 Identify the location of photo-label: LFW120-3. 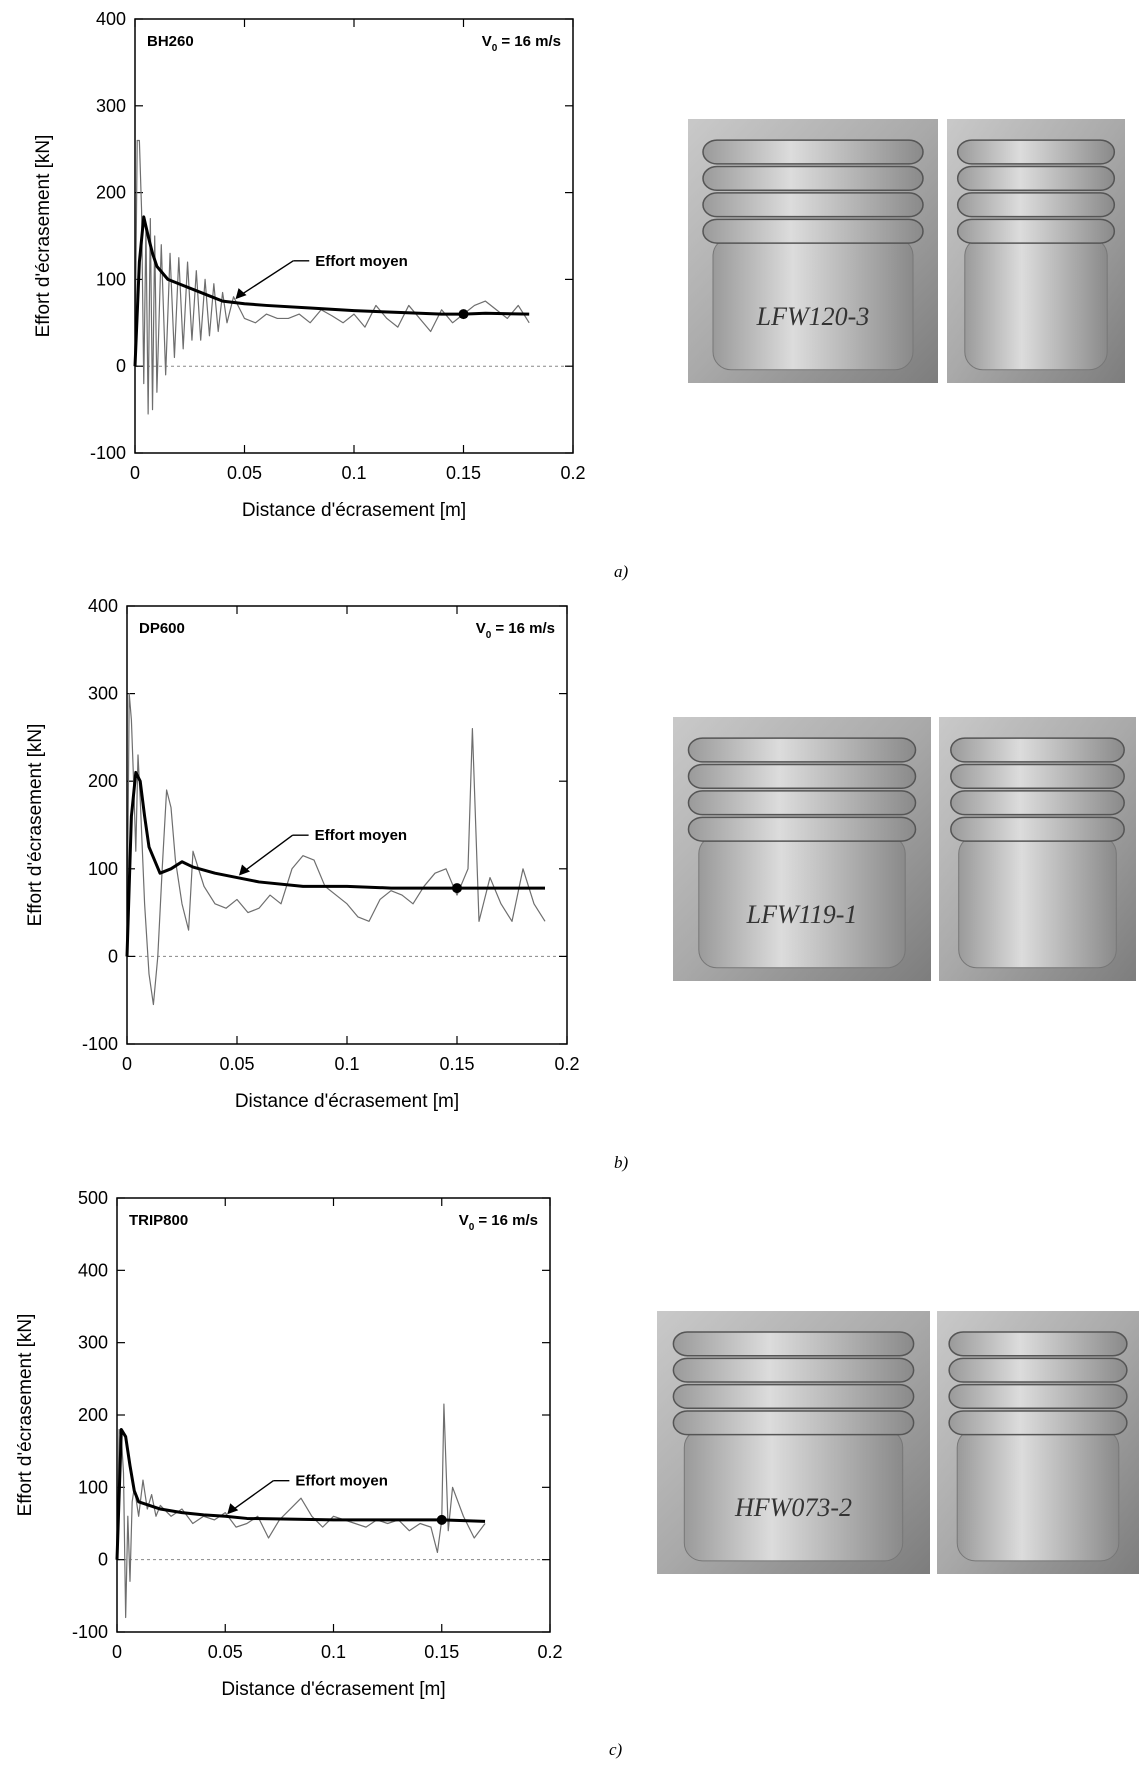
(813, 316).